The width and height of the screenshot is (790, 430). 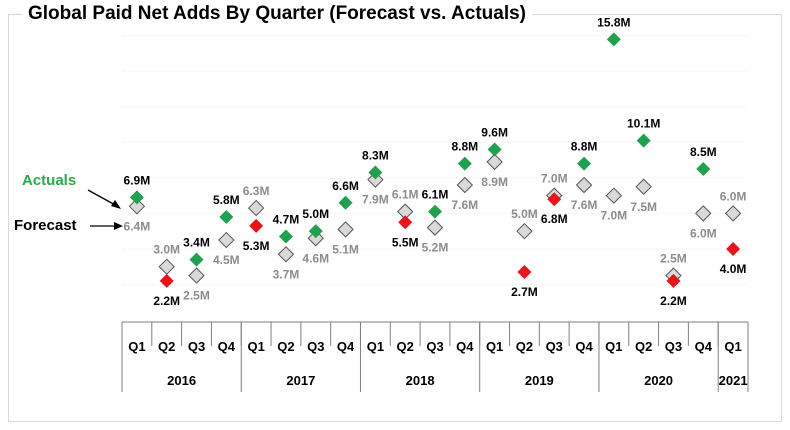 What do you see at coordinates (286, 274) in the screenshot?
I see `forecast-value-label: 3.7M` at bounding box center [286, 274].